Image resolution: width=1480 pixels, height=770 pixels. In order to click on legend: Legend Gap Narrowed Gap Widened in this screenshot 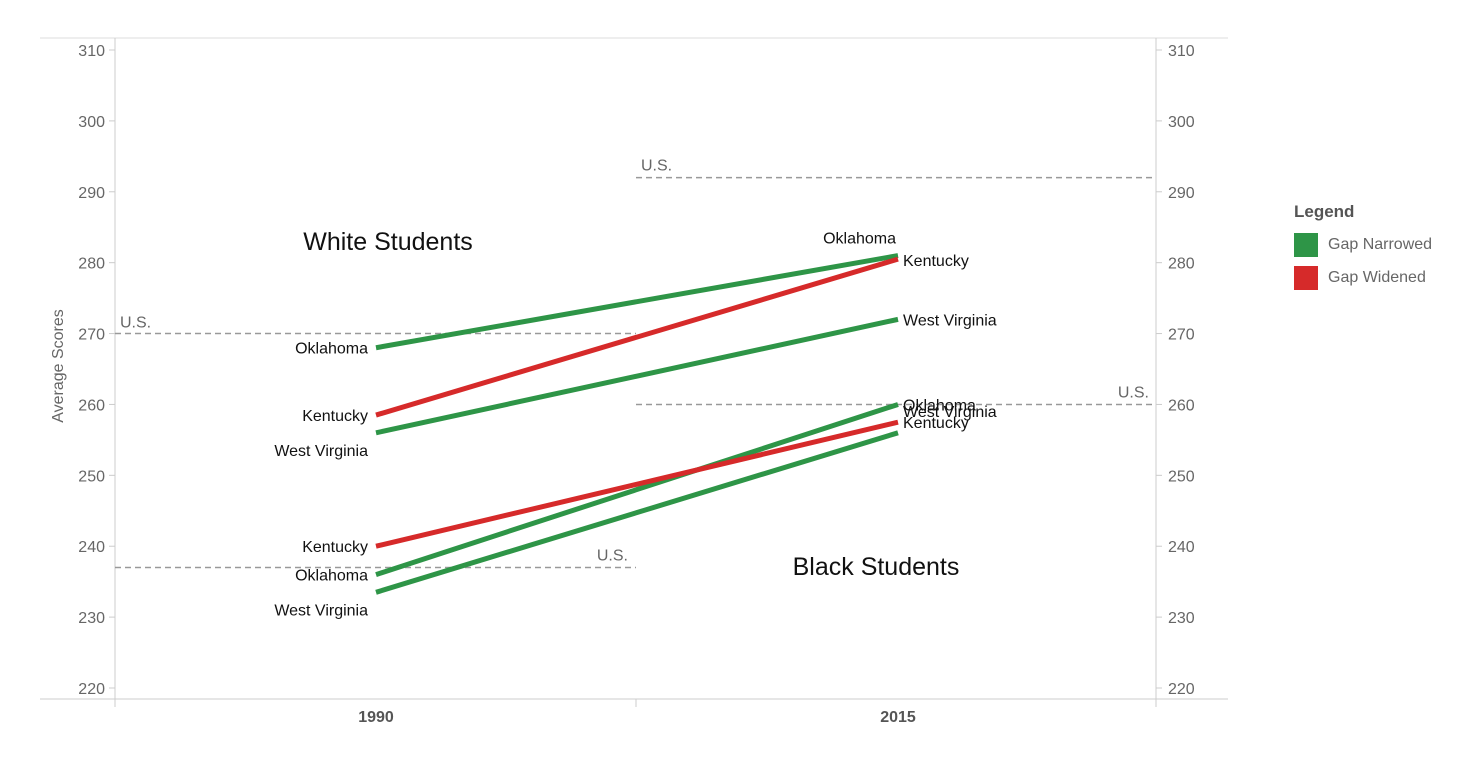, I will do `click(1363, 248)`.